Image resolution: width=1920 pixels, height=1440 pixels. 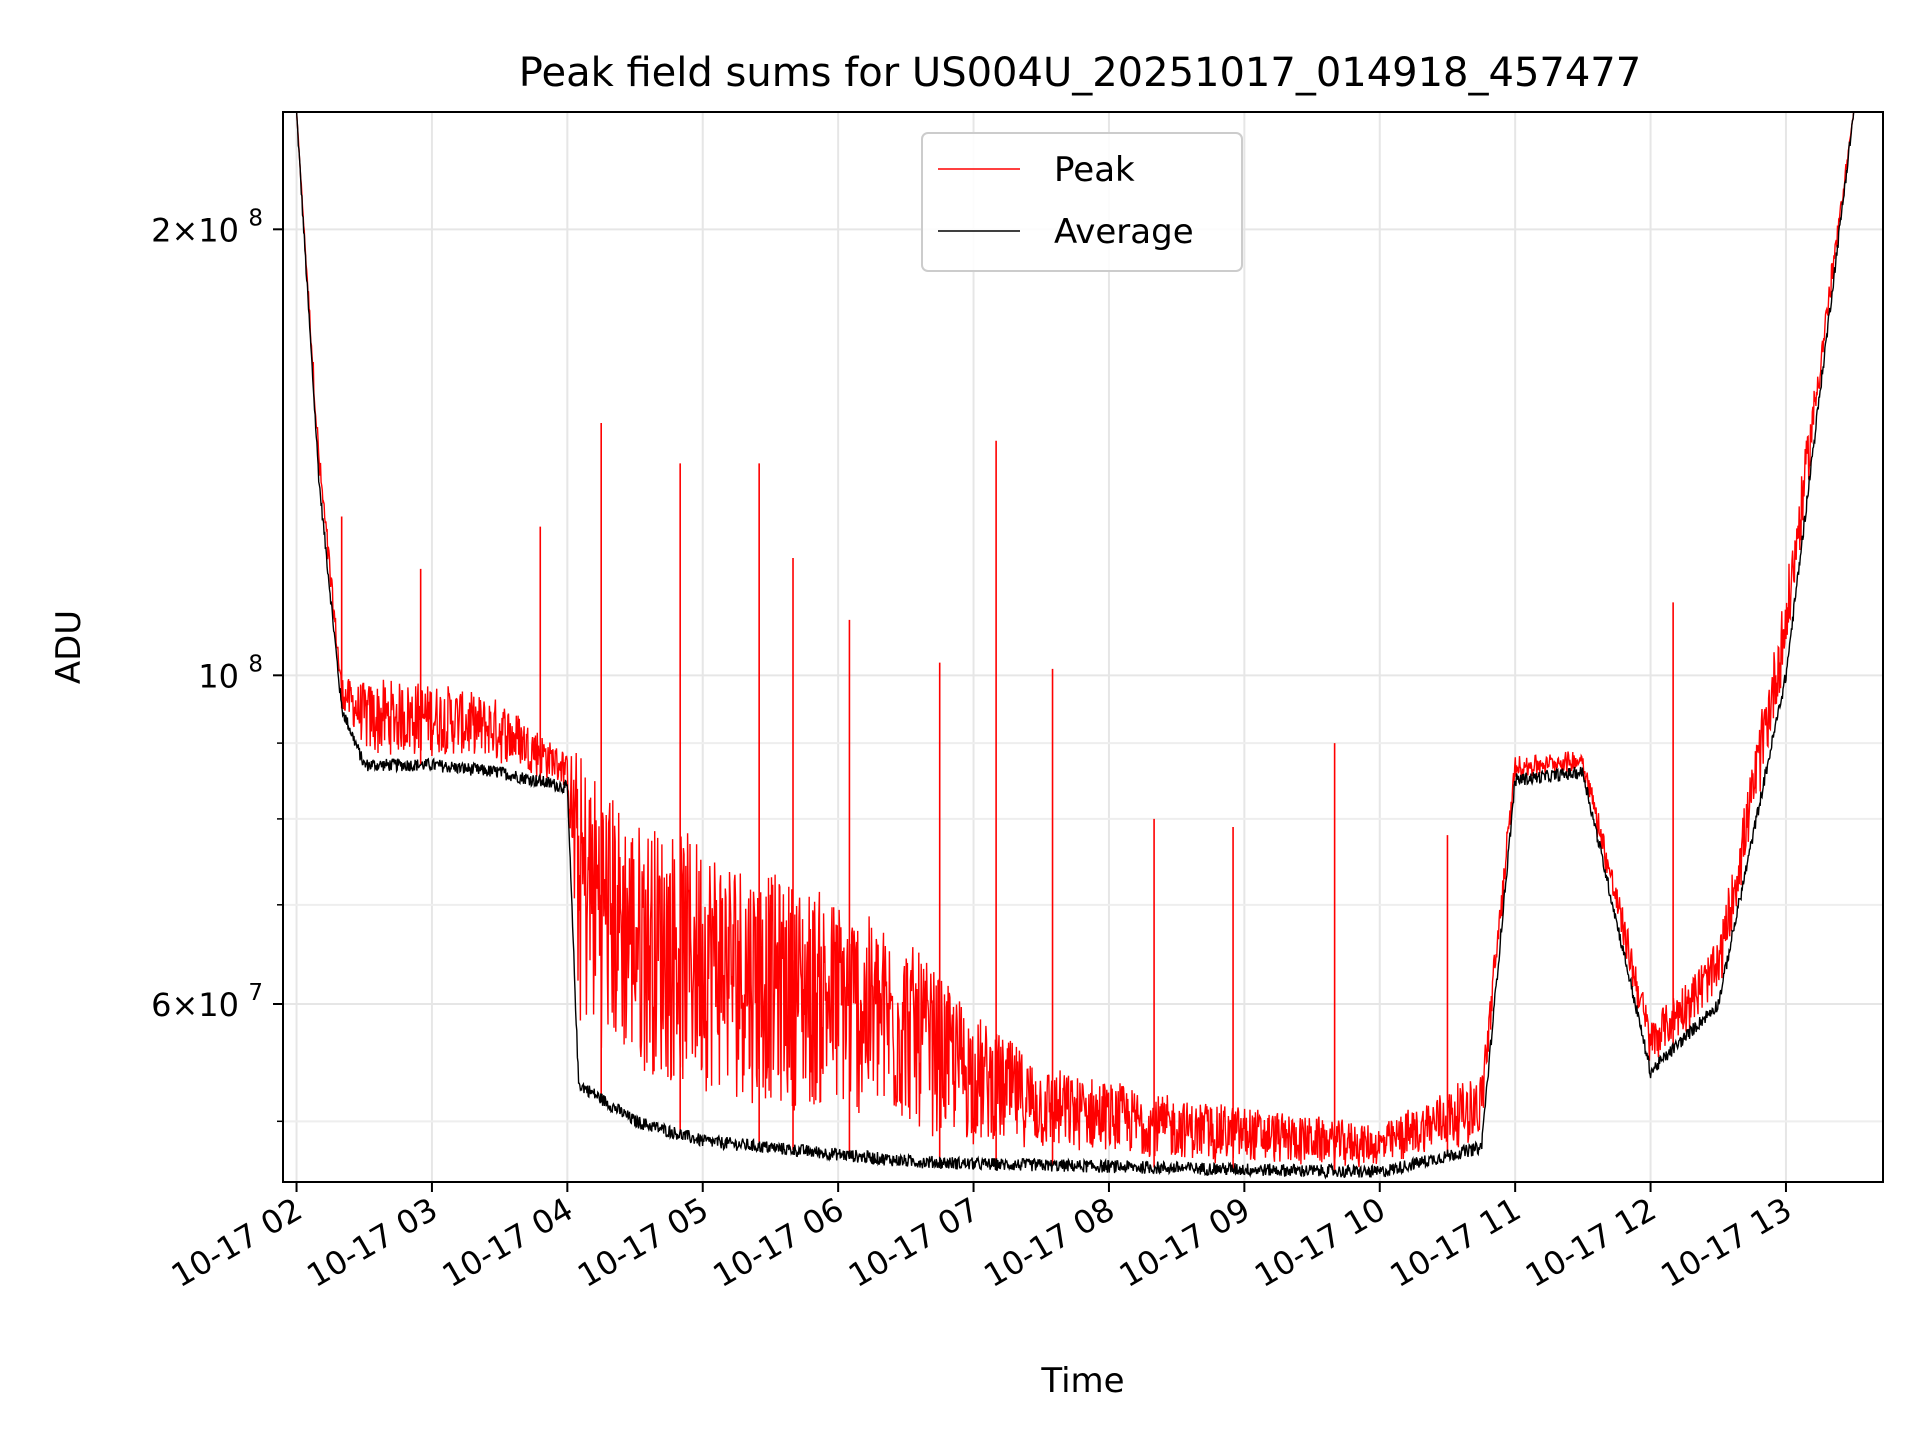 I want to click on y-tick-base: 2×10, so click(x=195, y=230).